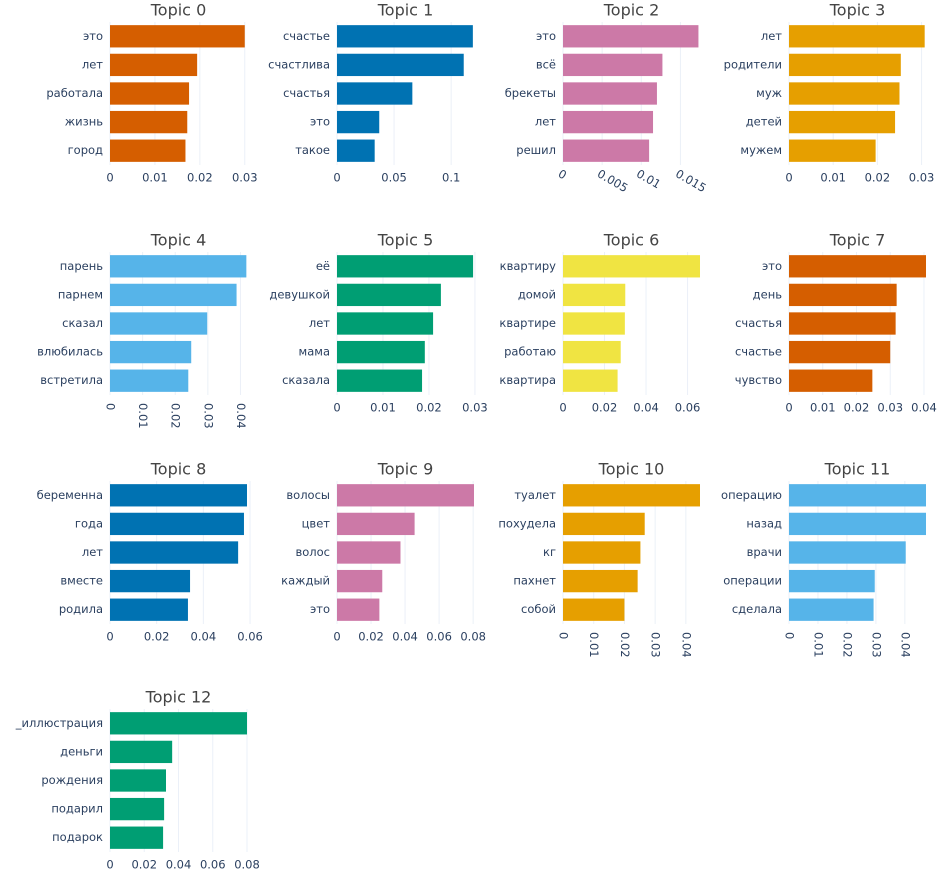 This screenshot has height=872, width=942. What do you see at coordinates (82, 323) in the screenshot?
I see `category-label: сказал` at bounding box center [82, 323].